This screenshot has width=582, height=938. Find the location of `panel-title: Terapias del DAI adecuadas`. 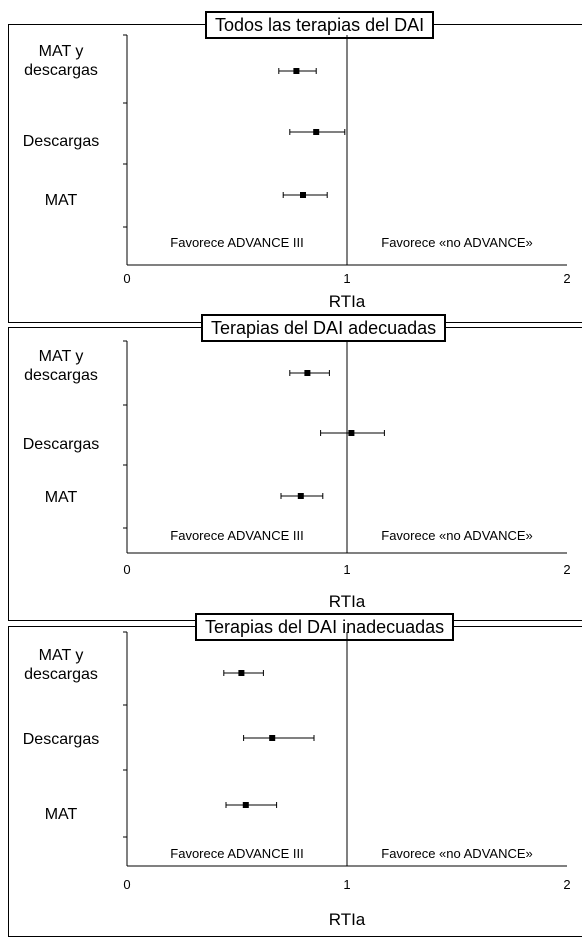

panel-title: Terapias del DAI adecuadas is located at coordinates (324, 328).